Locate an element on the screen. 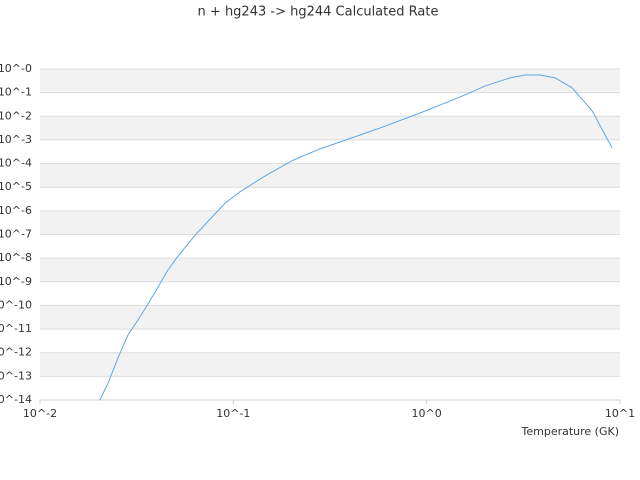 Image resolution: width=640 pixels, height=480 pixels. y-tick-label: 10^-8 is located at coordinates (16, 257).